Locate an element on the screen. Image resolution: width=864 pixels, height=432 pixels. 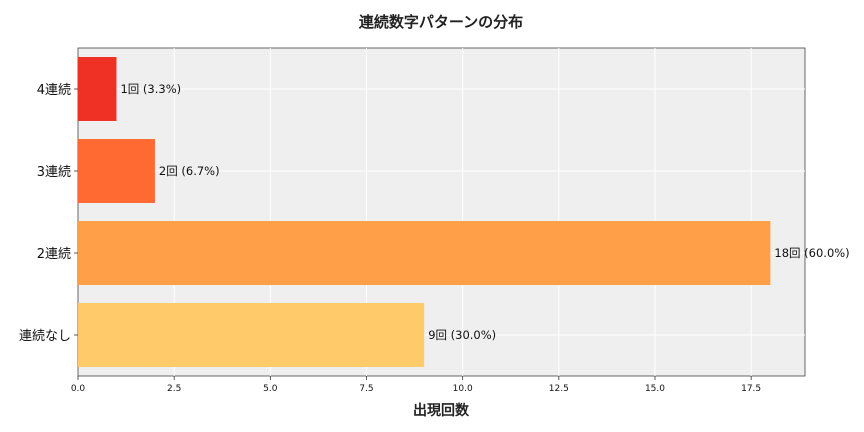
x-tick-label: 2.5 is located at coordinates (174, 389).